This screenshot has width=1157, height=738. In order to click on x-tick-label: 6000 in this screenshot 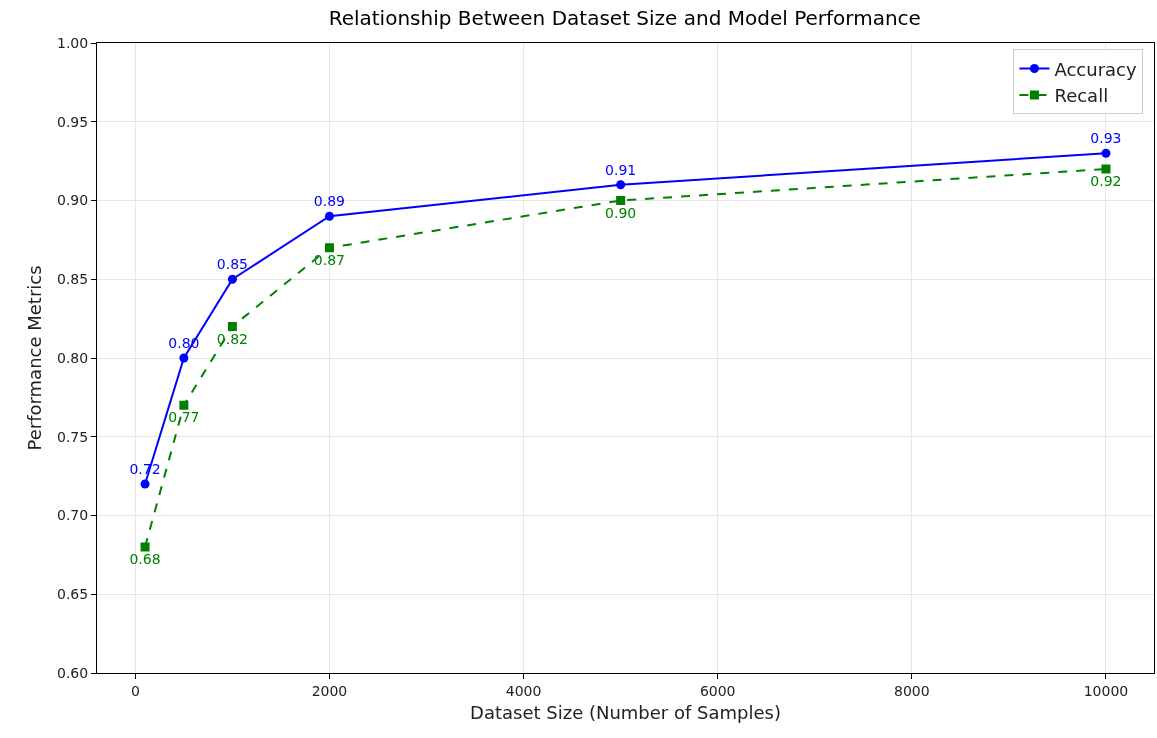, I will do `click(717, 690)`.